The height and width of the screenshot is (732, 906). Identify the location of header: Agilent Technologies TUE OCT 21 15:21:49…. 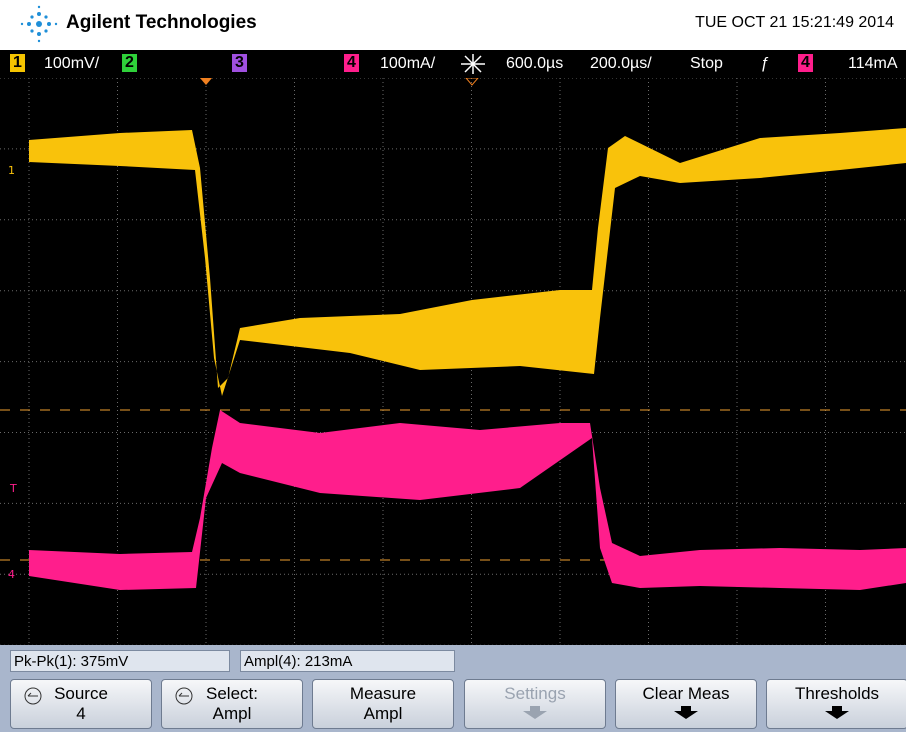
(453, 25).